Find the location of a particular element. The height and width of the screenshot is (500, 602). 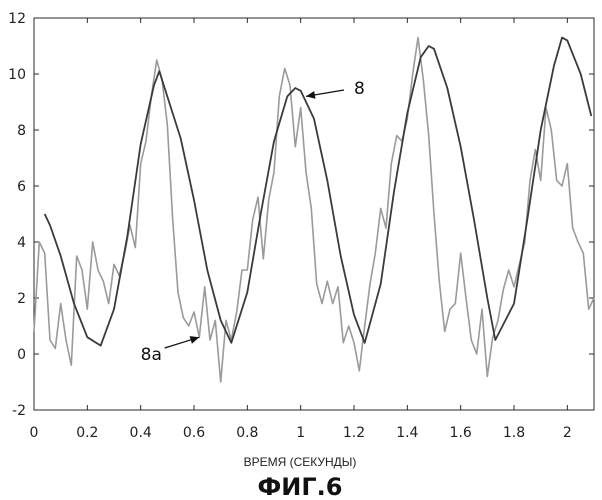

callout-label-8: 8 is located at coordinates (359, 89).